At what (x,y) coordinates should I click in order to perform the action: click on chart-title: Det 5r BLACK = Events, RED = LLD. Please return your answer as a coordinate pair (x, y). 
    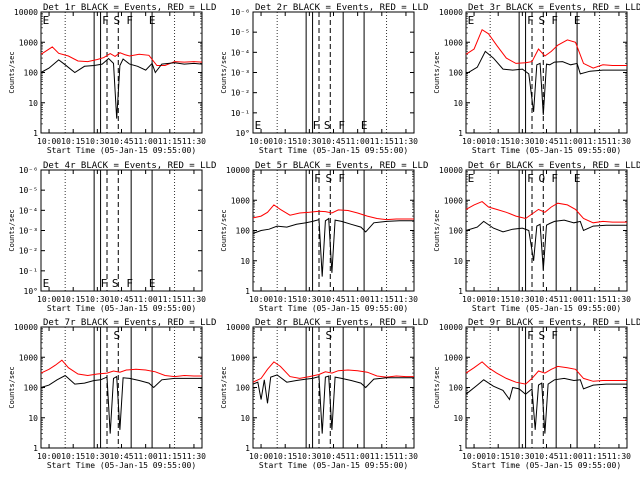
    Looking at the image, I should click on (341, 166).